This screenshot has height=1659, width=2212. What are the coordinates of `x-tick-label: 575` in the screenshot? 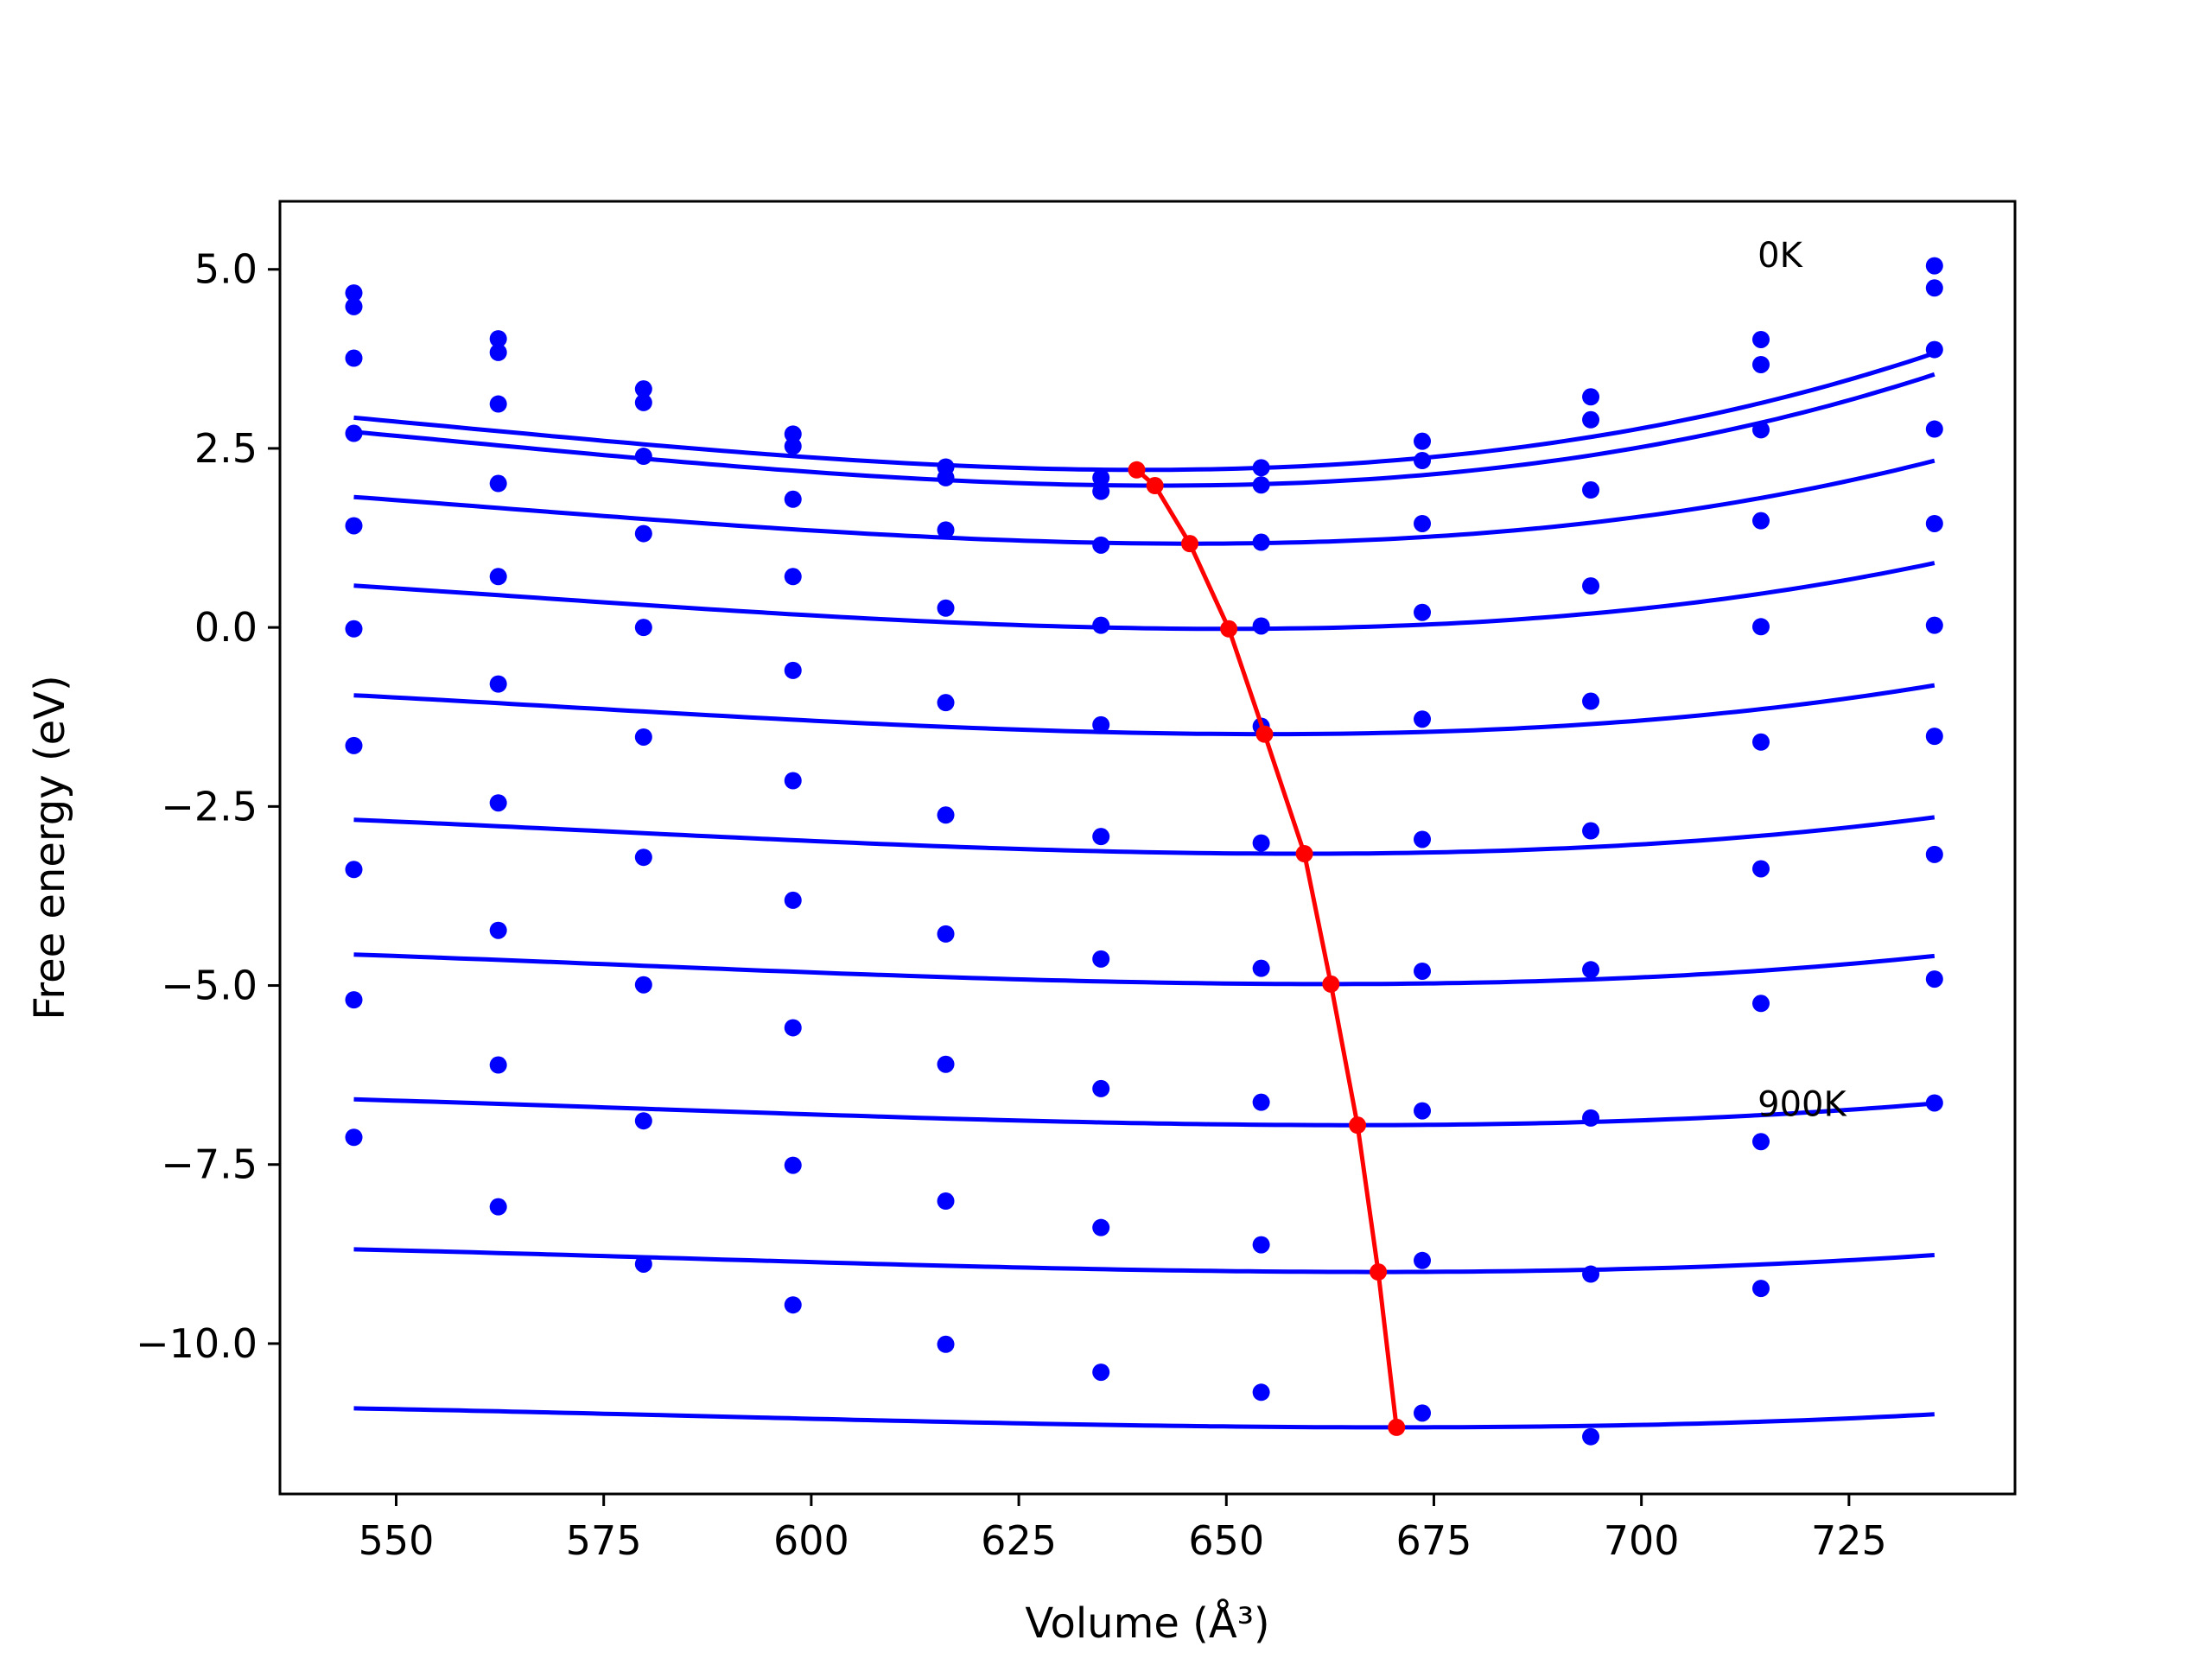 It's located at (604, 1540).